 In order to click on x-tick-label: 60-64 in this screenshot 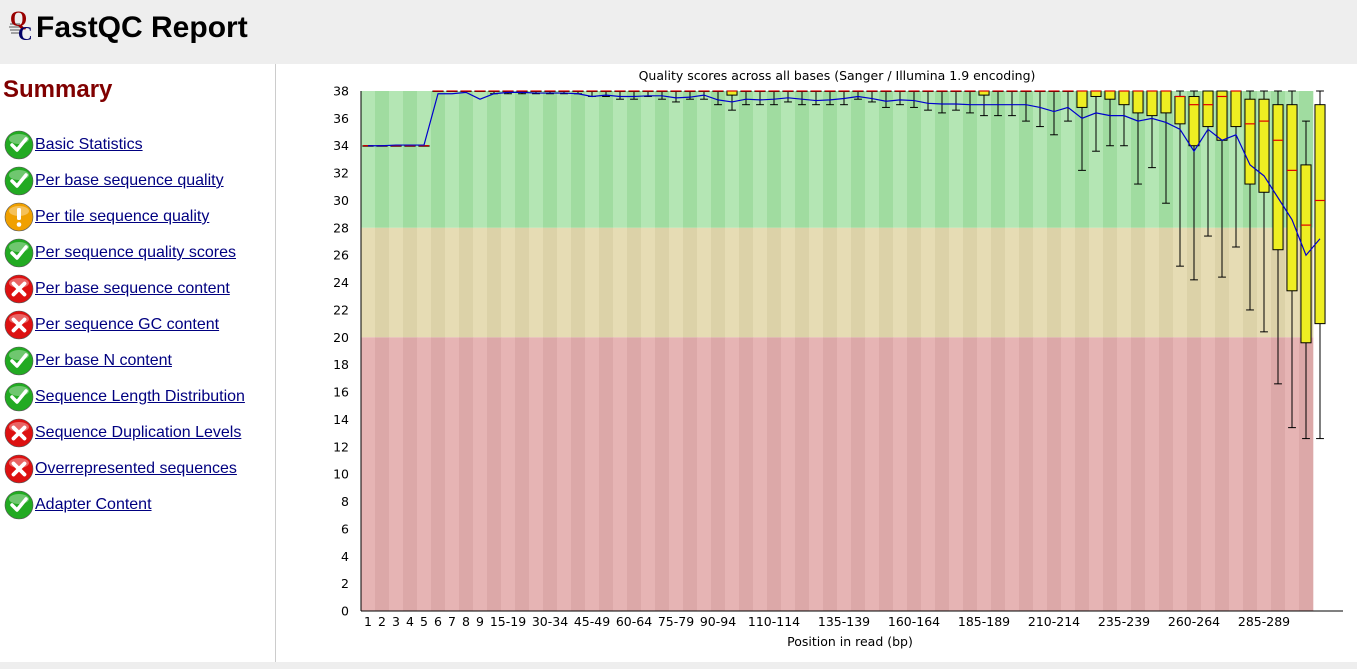, I will do `click(634, 621)`.